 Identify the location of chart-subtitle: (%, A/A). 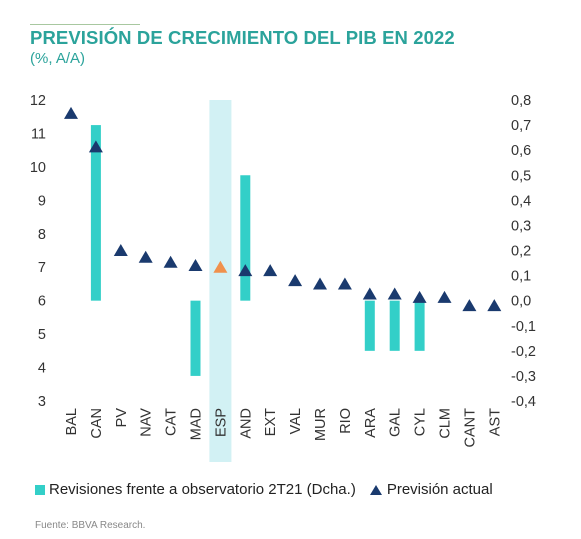
(58, 58).